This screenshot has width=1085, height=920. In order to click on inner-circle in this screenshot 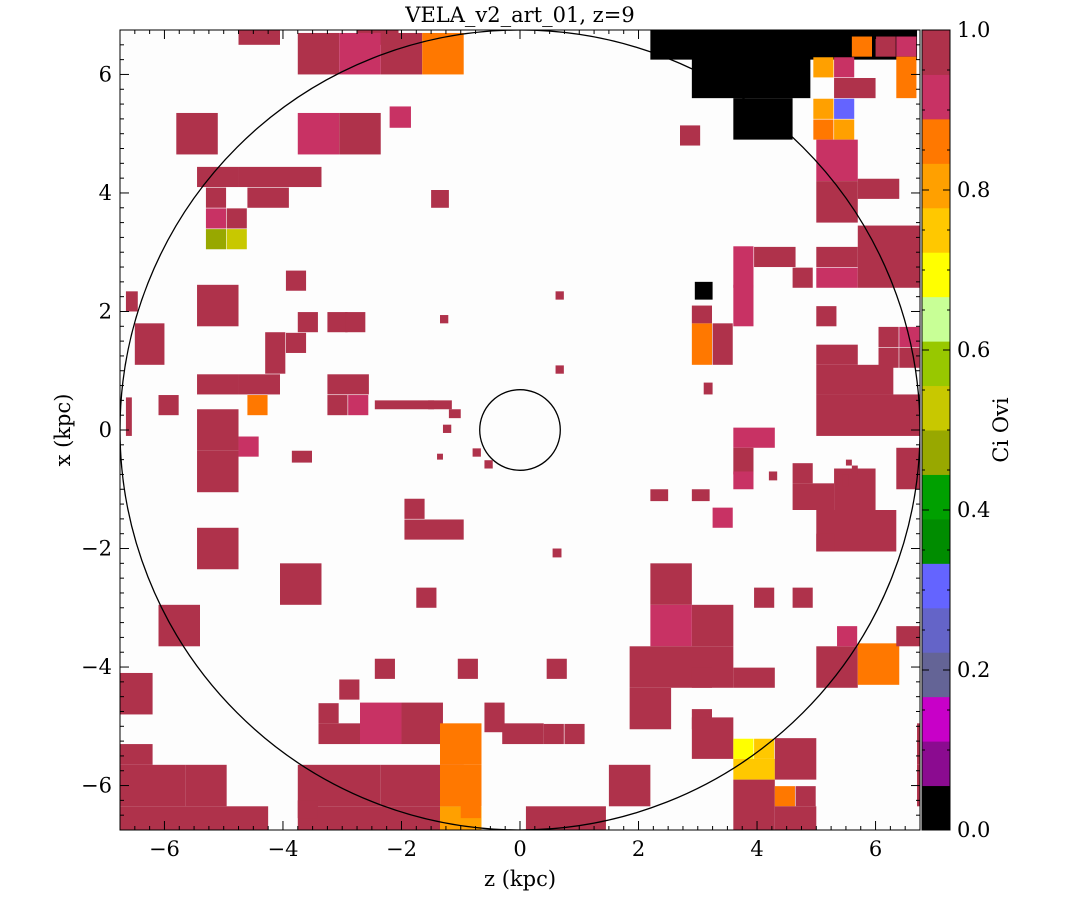, I will do `click(520, 430)`.